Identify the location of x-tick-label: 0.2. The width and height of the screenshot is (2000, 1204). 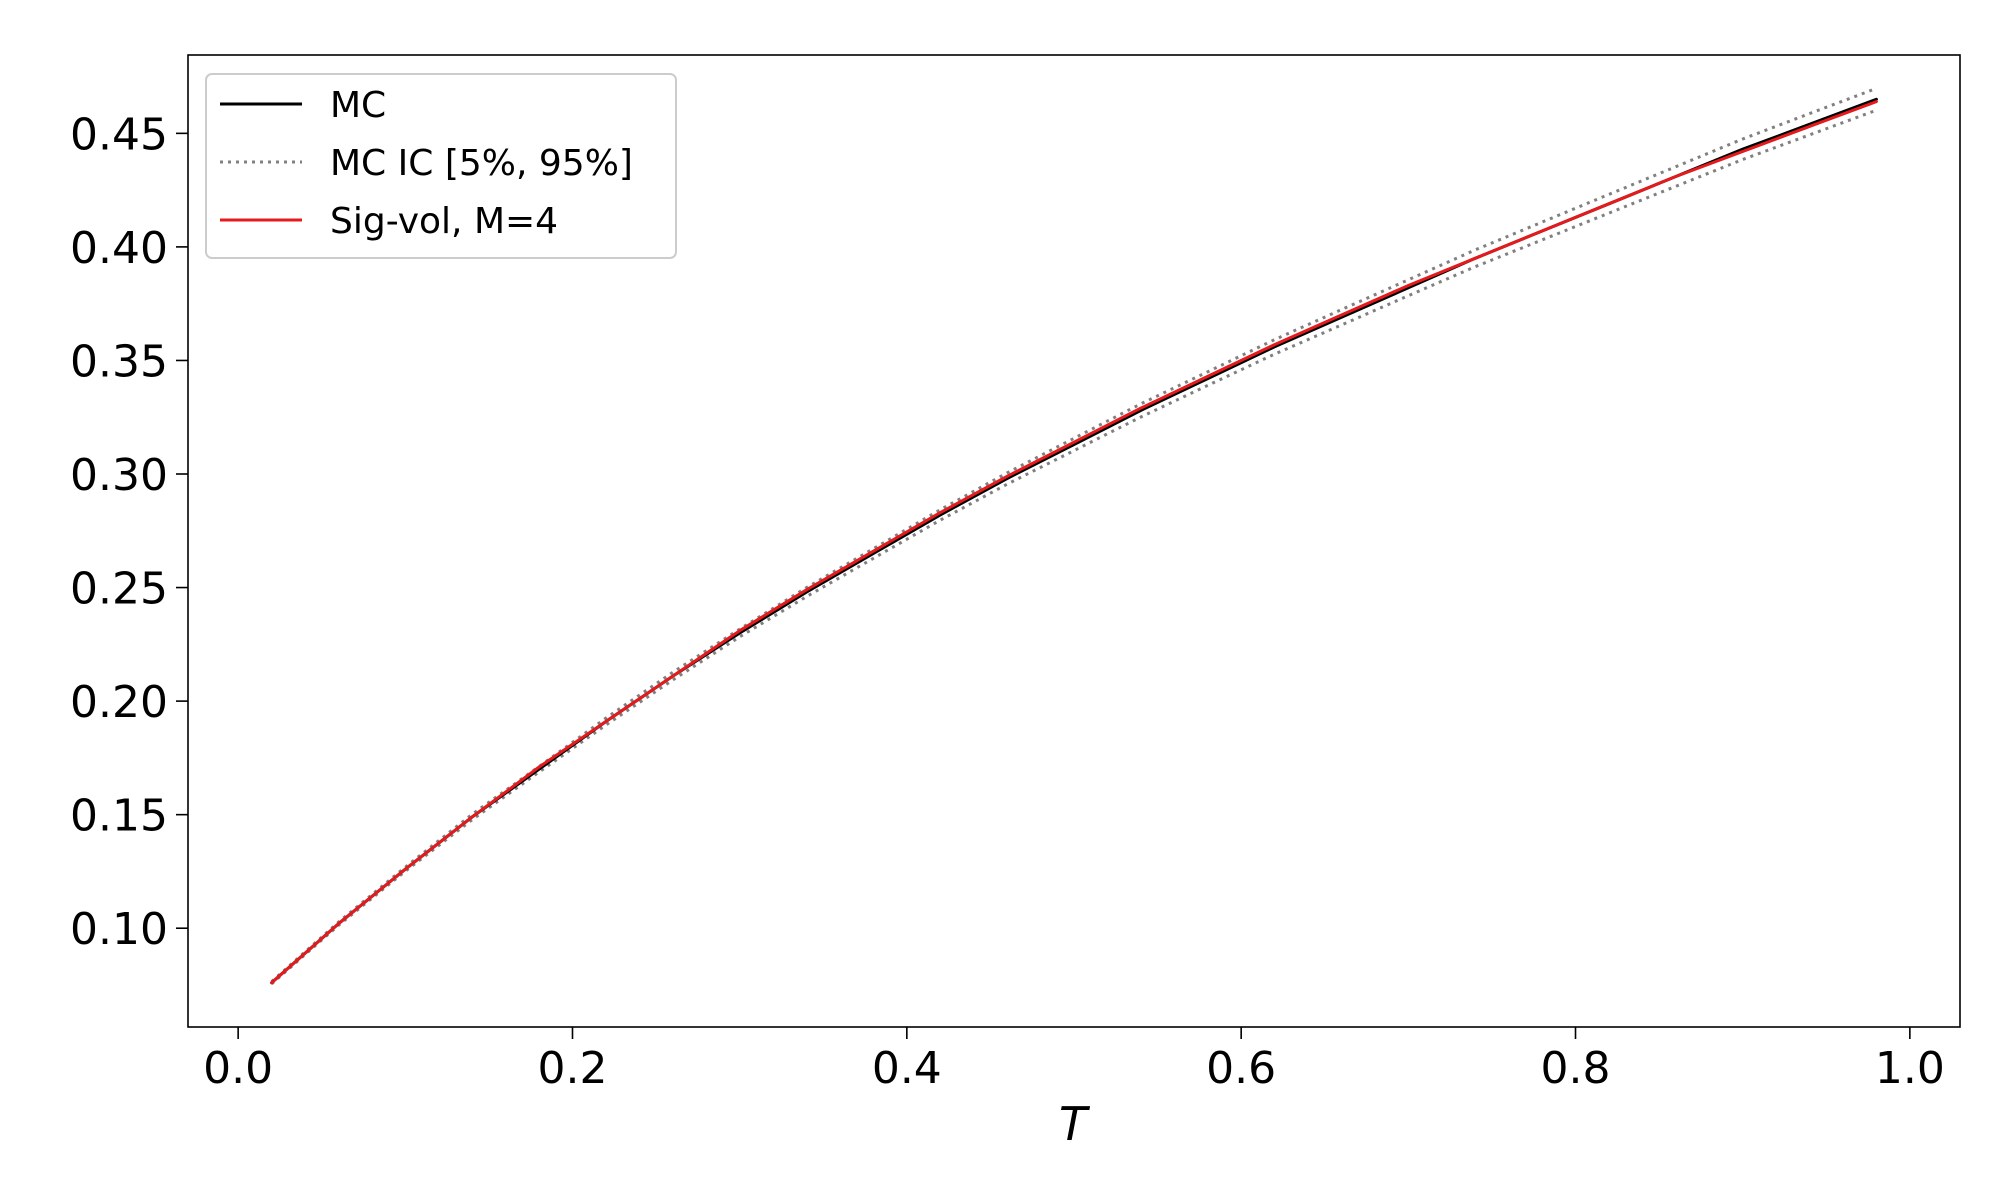
(572, 1068).